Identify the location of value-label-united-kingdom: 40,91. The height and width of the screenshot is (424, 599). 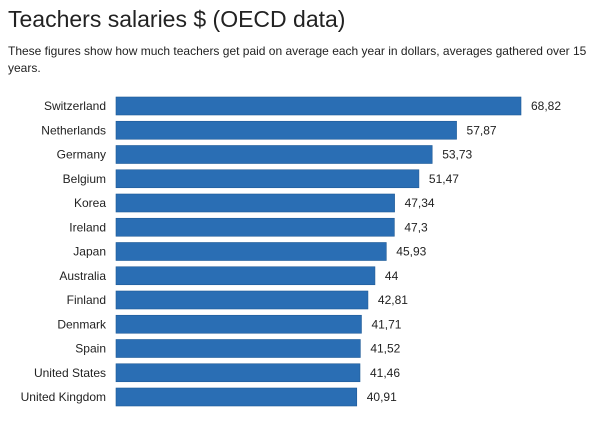
(382, 397).